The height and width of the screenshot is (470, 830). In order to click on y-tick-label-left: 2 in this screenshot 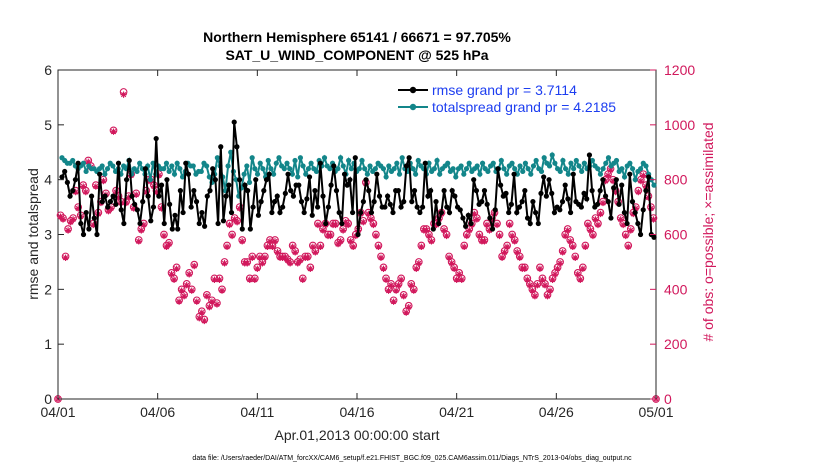, I will do `click(48, 289)`.